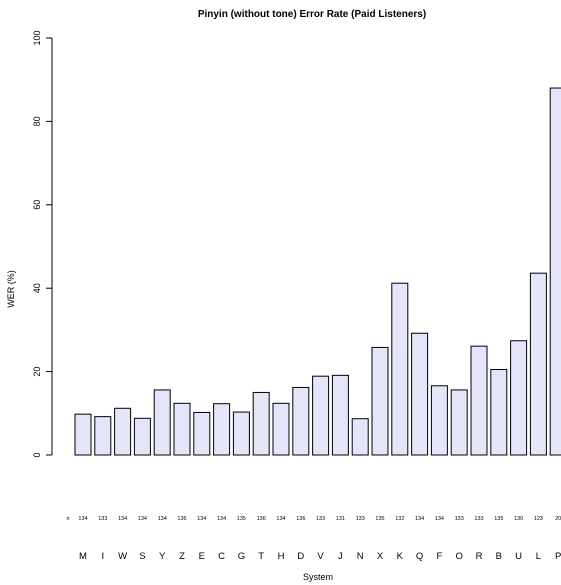  Describe the element at coordinates (301, 421) in the screenshot. I see `bar-D` at that location.